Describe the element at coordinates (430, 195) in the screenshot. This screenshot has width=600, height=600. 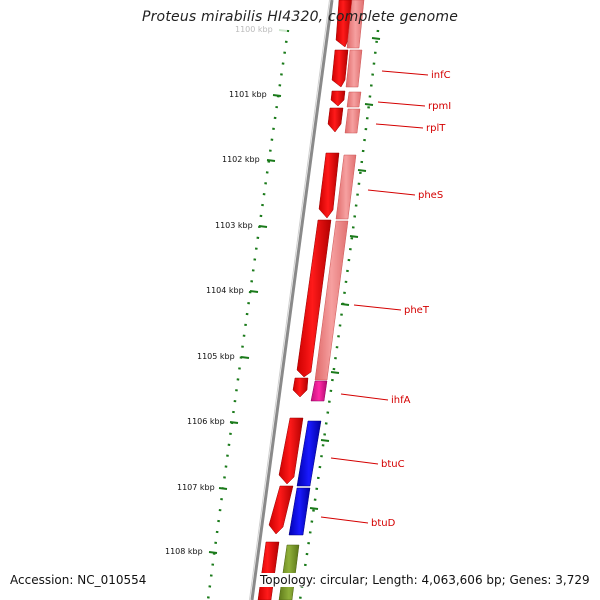
I see `gene-label-pheS: pheS` at that location.